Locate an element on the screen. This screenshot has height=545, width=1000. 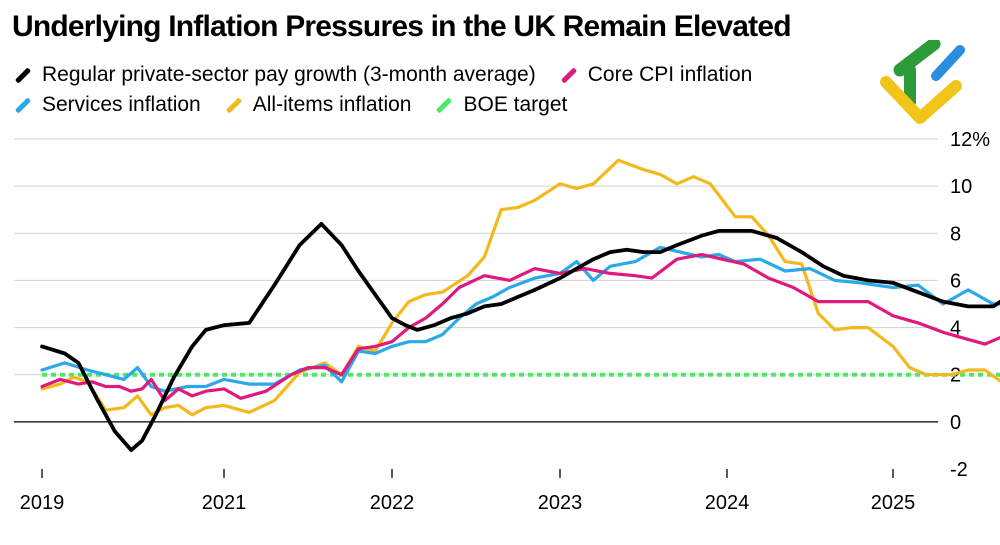
x-tick-label-5: 2025 is located at coordinates (893, 503).